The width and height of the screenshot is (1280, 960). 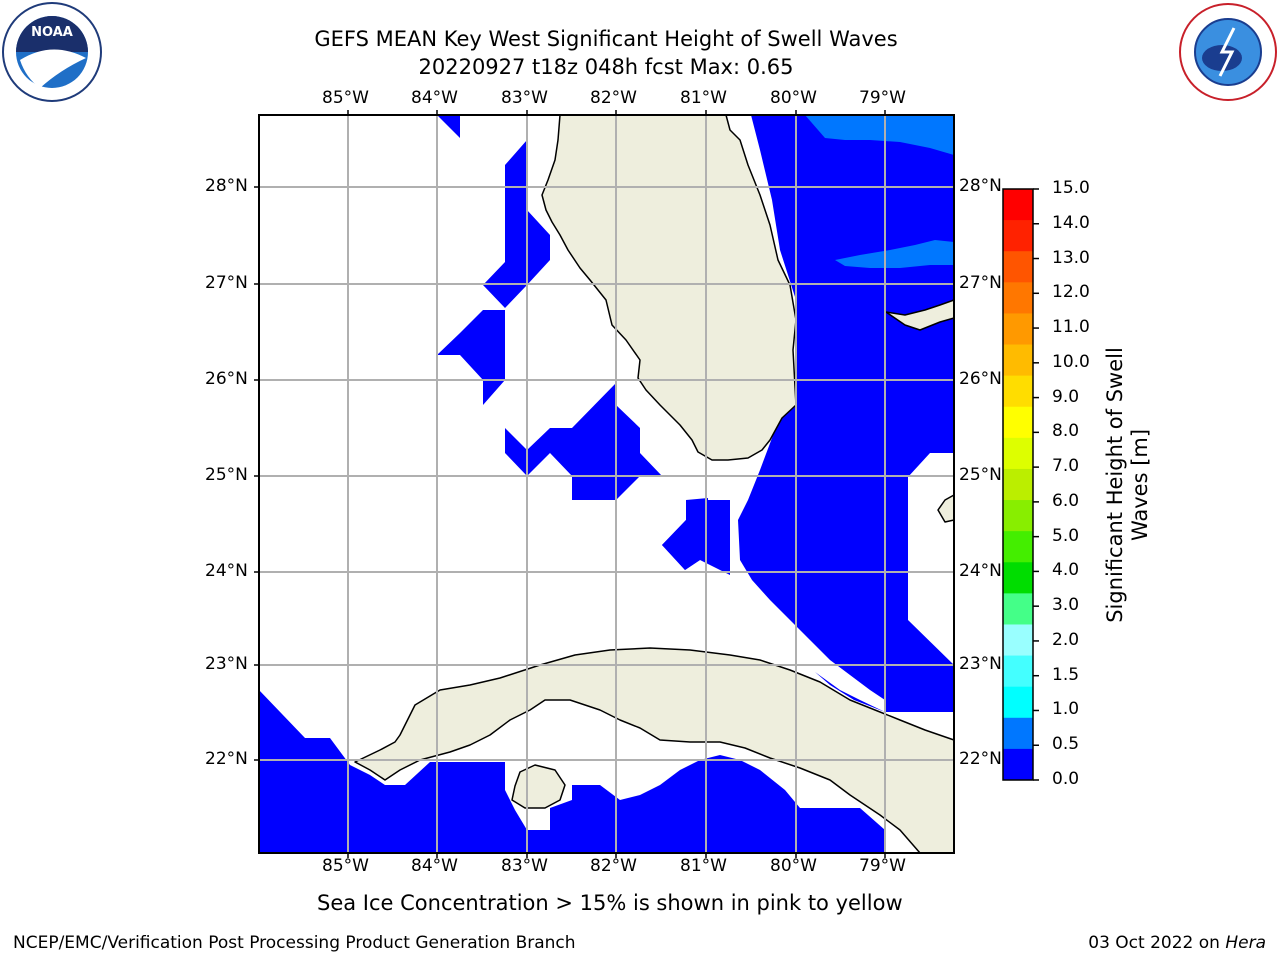 What do you see at coordinates (434, 98) in the screenshot?
I see `lon-label-top: 84°W` at bounding box center [434, 98].